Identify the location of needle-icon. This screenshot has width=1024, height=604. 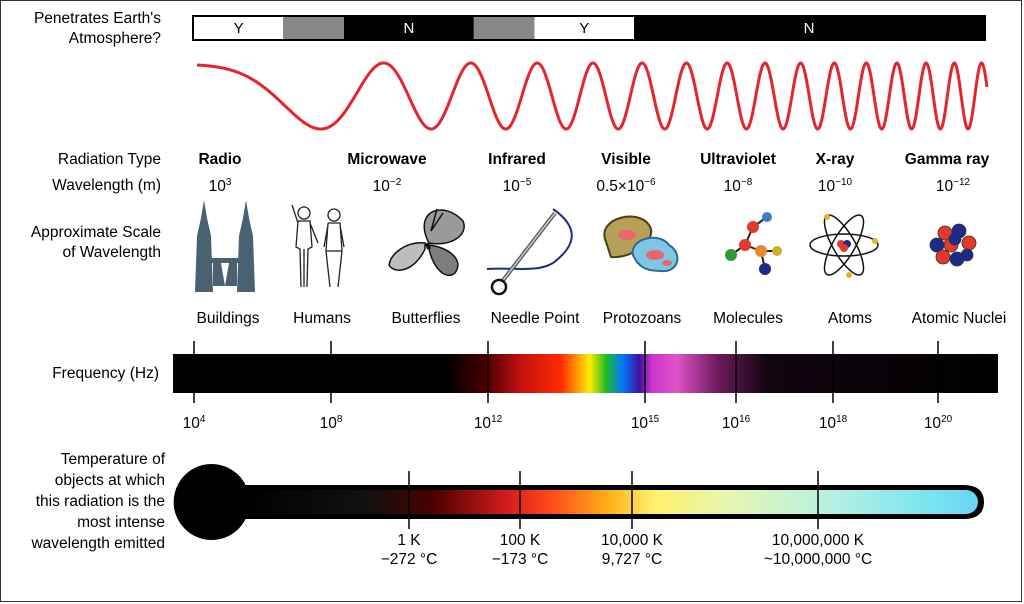
(529, 252).